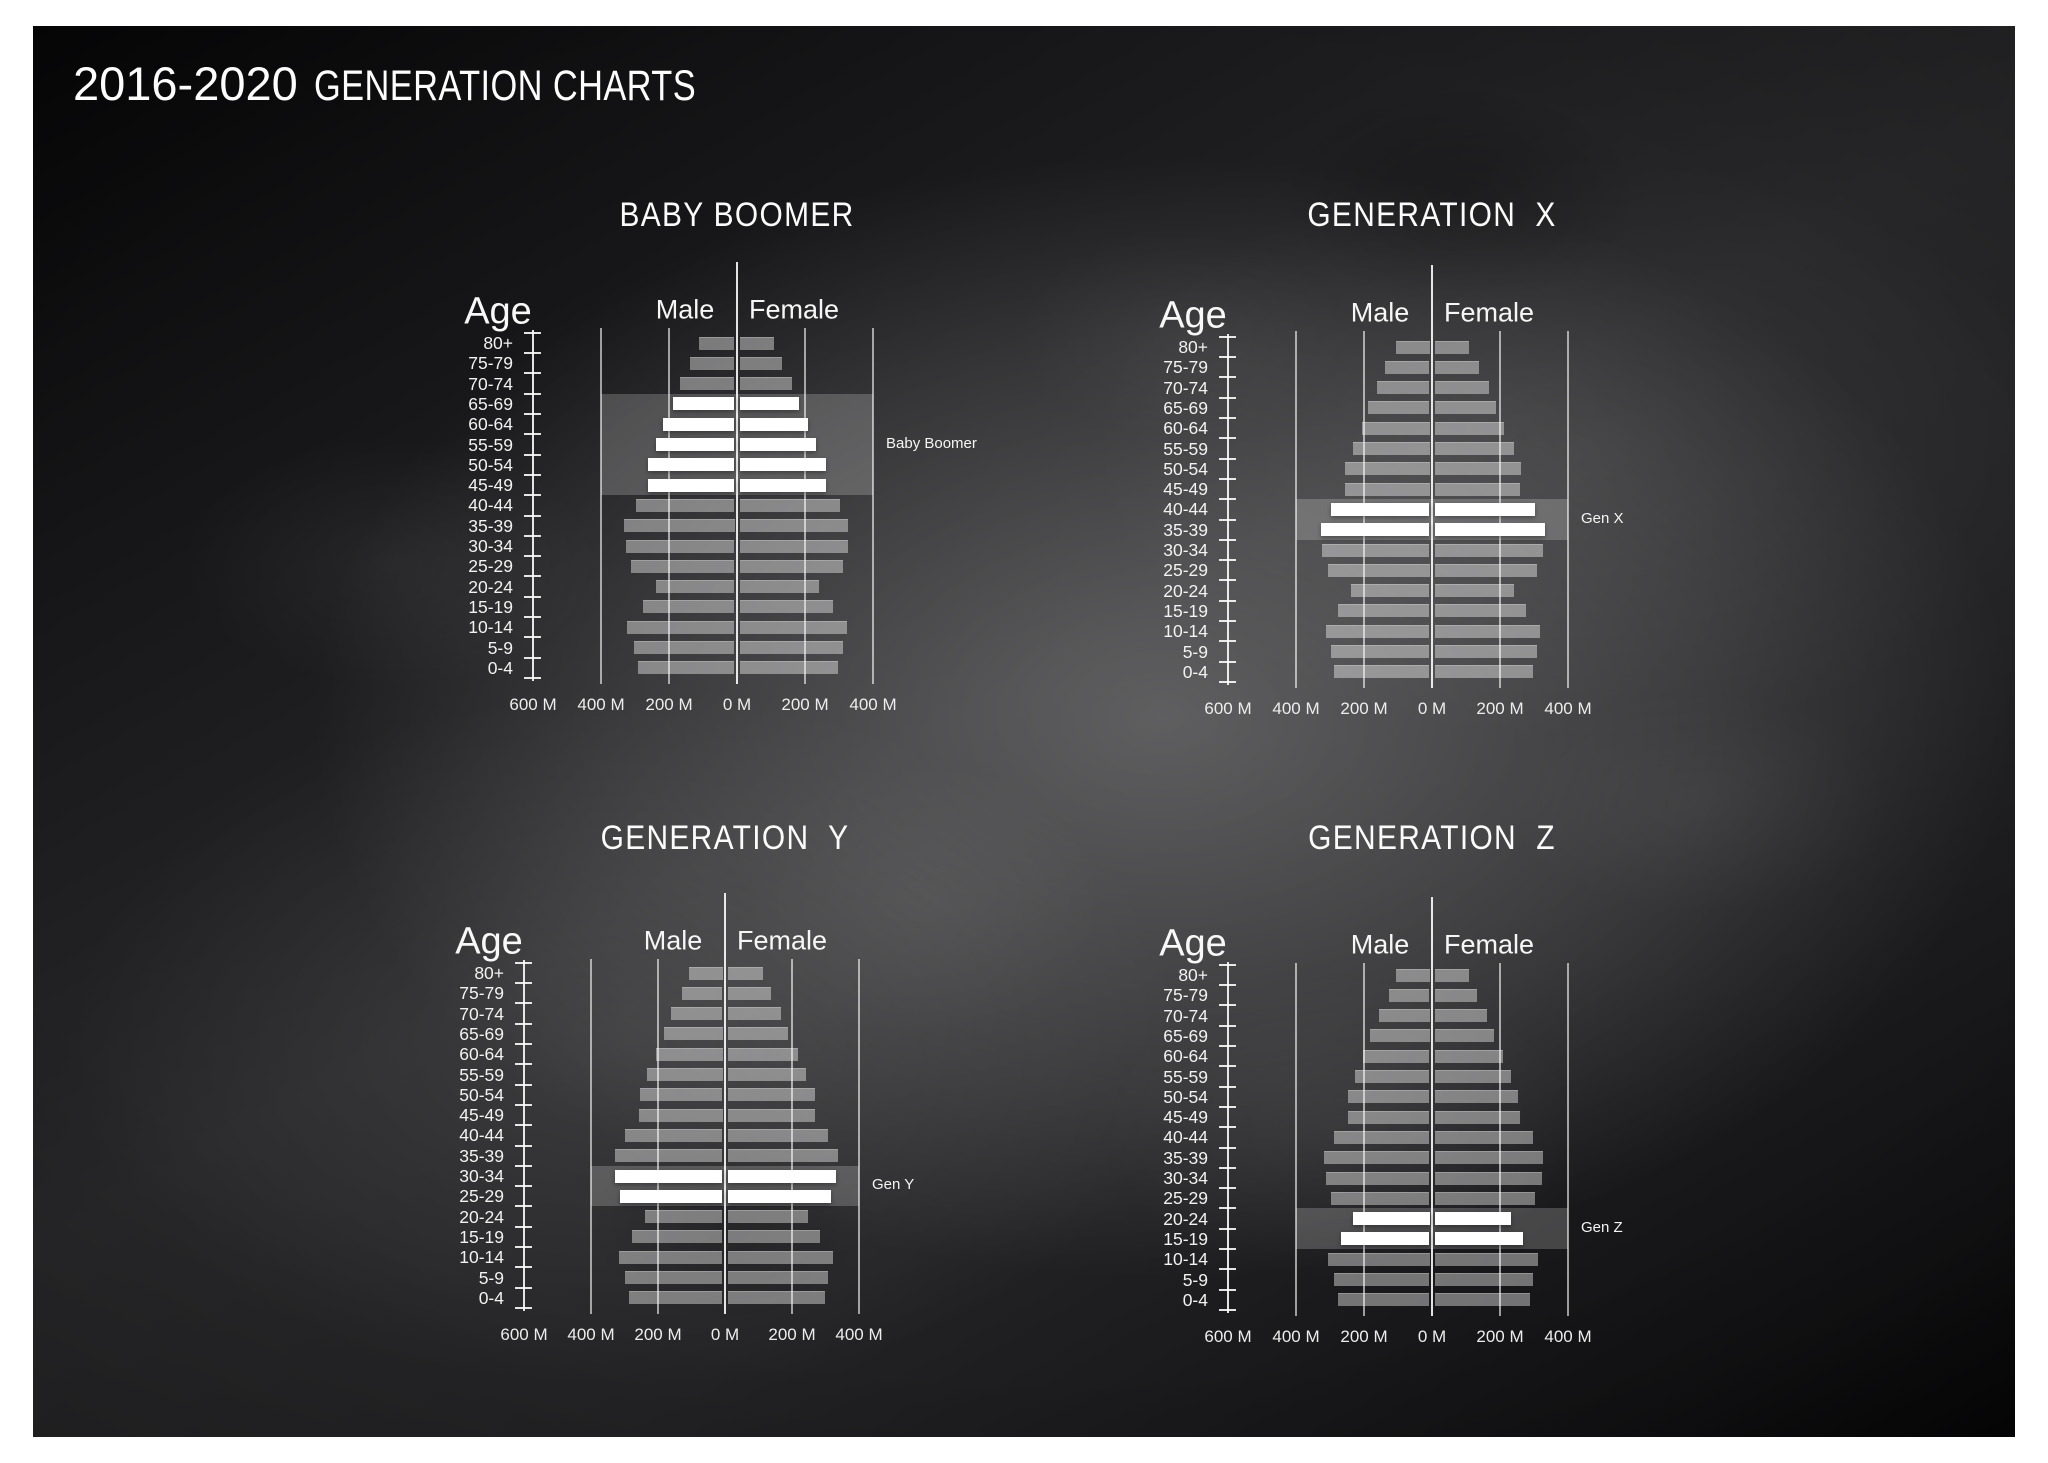 The image size is (2048, 1463). What do you see at coordinates (1185, 367) in the screenshot?
I see `age-group-label: 75-79` at bounding box center [1185, 367].